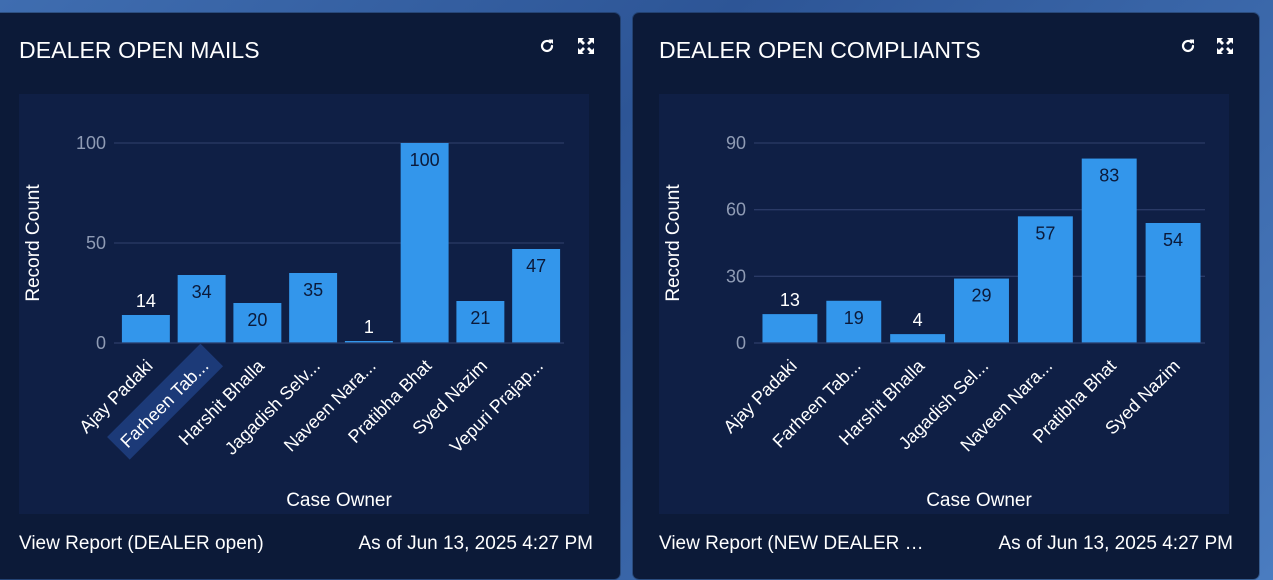 The image size is (1273, 580). What do you see at coordinates (257, 320) in the screenshot?
I see `data-label: 20` at bounding box center [257, 320].